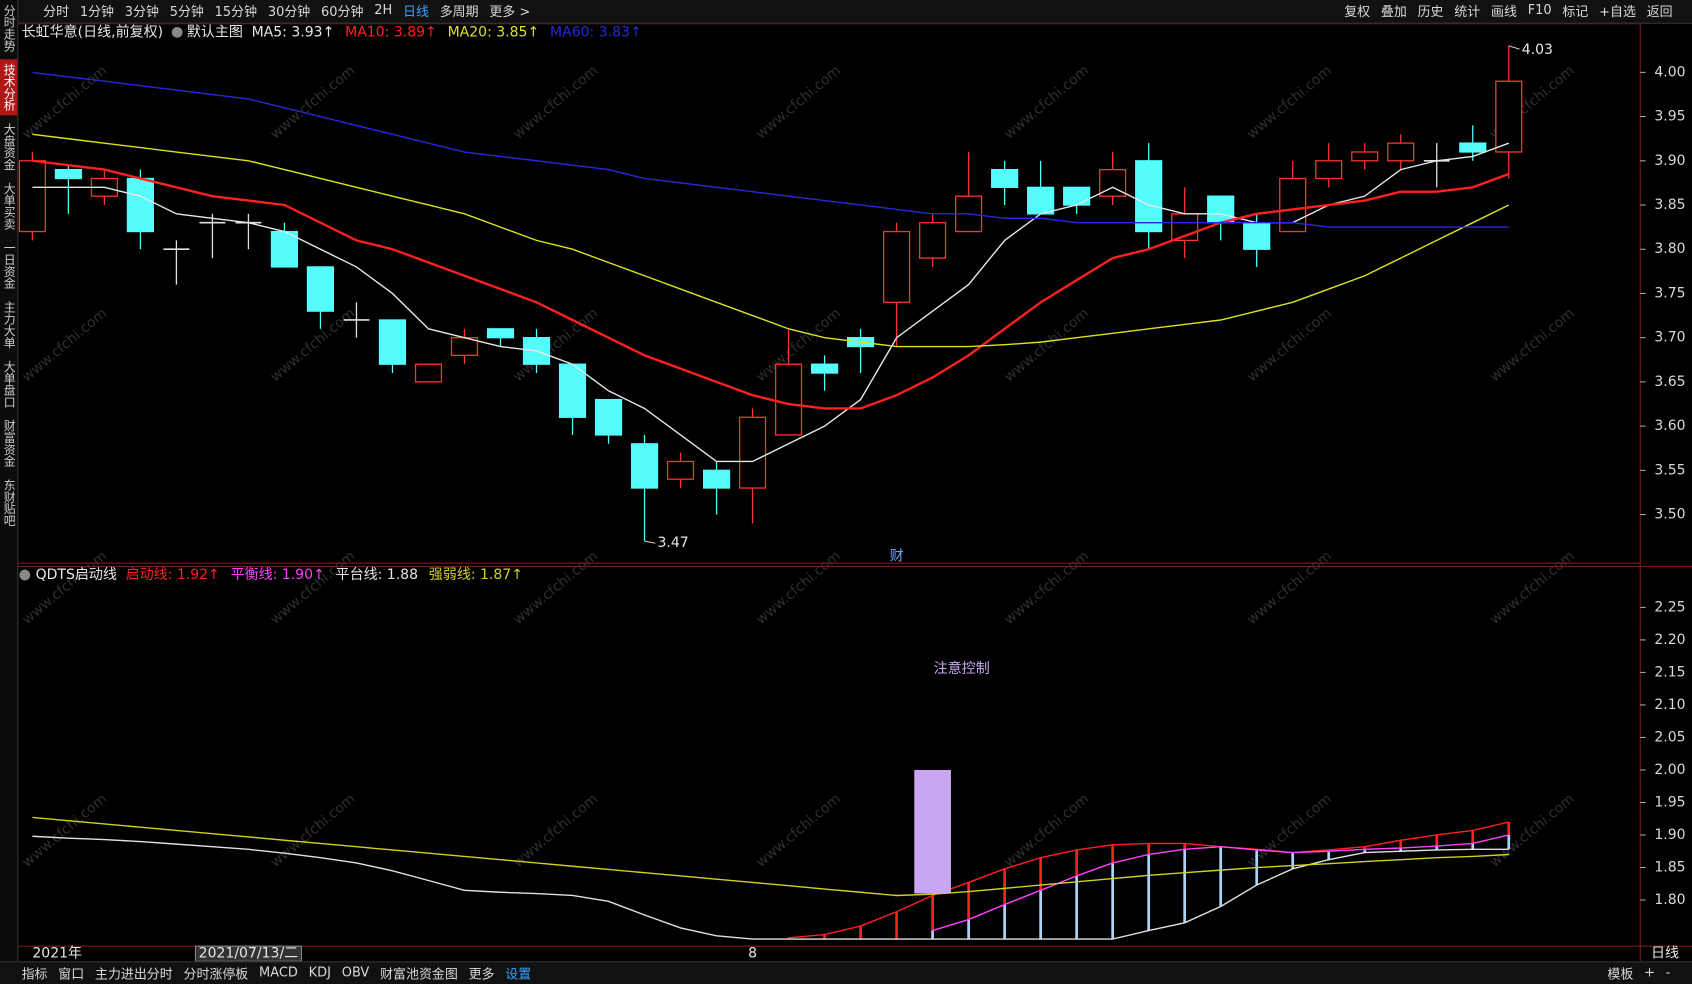 The height and width of the screenshot is (984, 1692). I want to click on period-tab: 15分钟, so click(236, 12).